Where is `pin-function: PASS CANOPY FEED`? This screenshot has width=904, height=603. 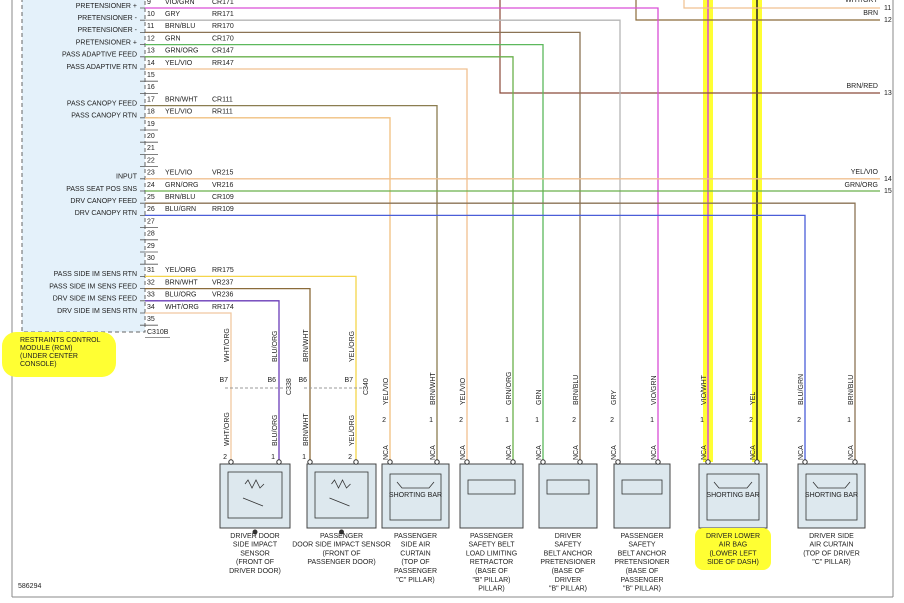
pin-function: PASS CANOPY FEED is located at coordinates (102, 103).